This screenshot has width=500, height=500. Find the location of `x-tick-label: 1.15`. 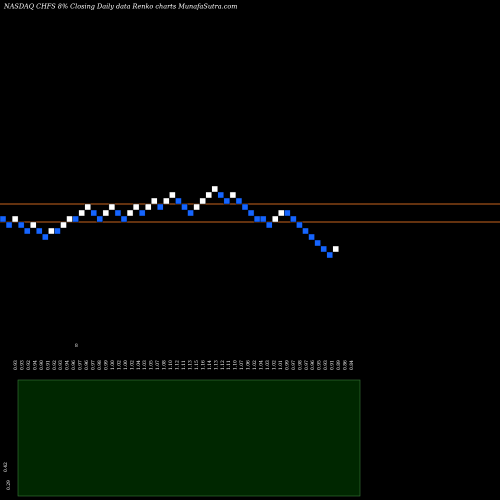

x-tick-label: 1.15 is located at coordinates (197, 365).